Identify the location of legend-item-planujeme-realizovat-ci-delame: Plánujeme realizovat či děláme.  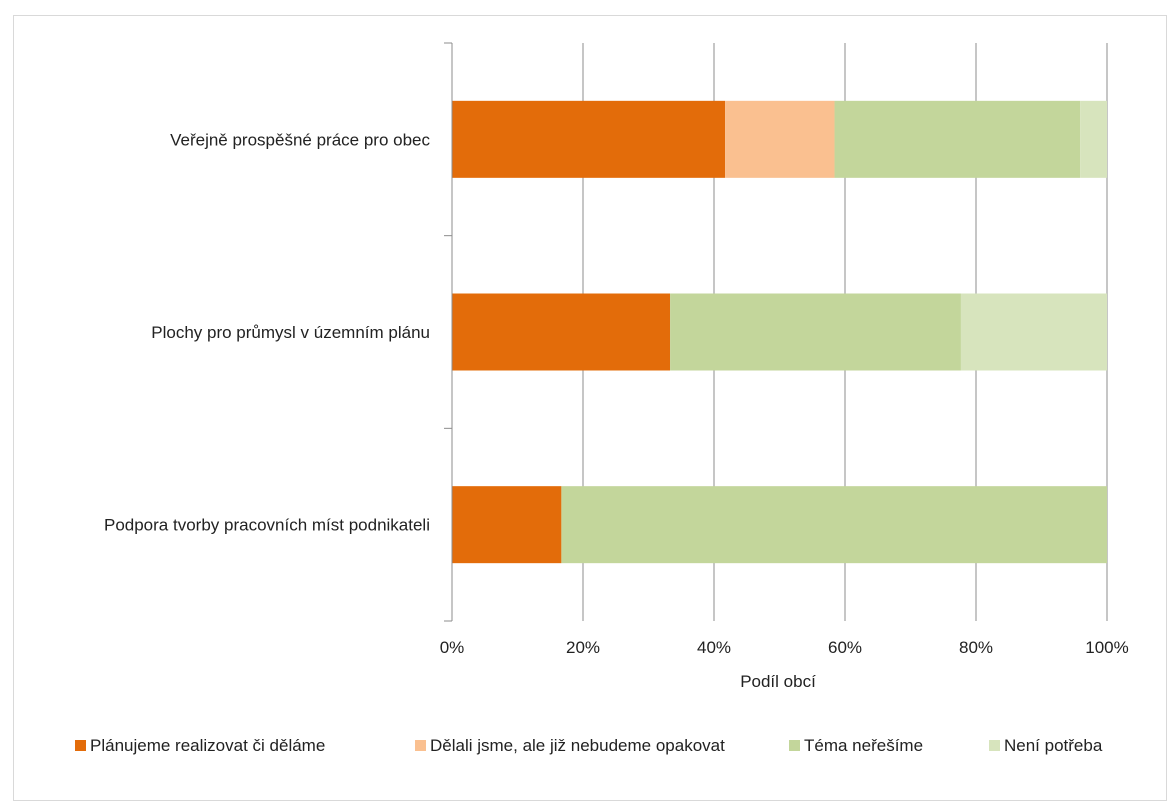
(200, 745).